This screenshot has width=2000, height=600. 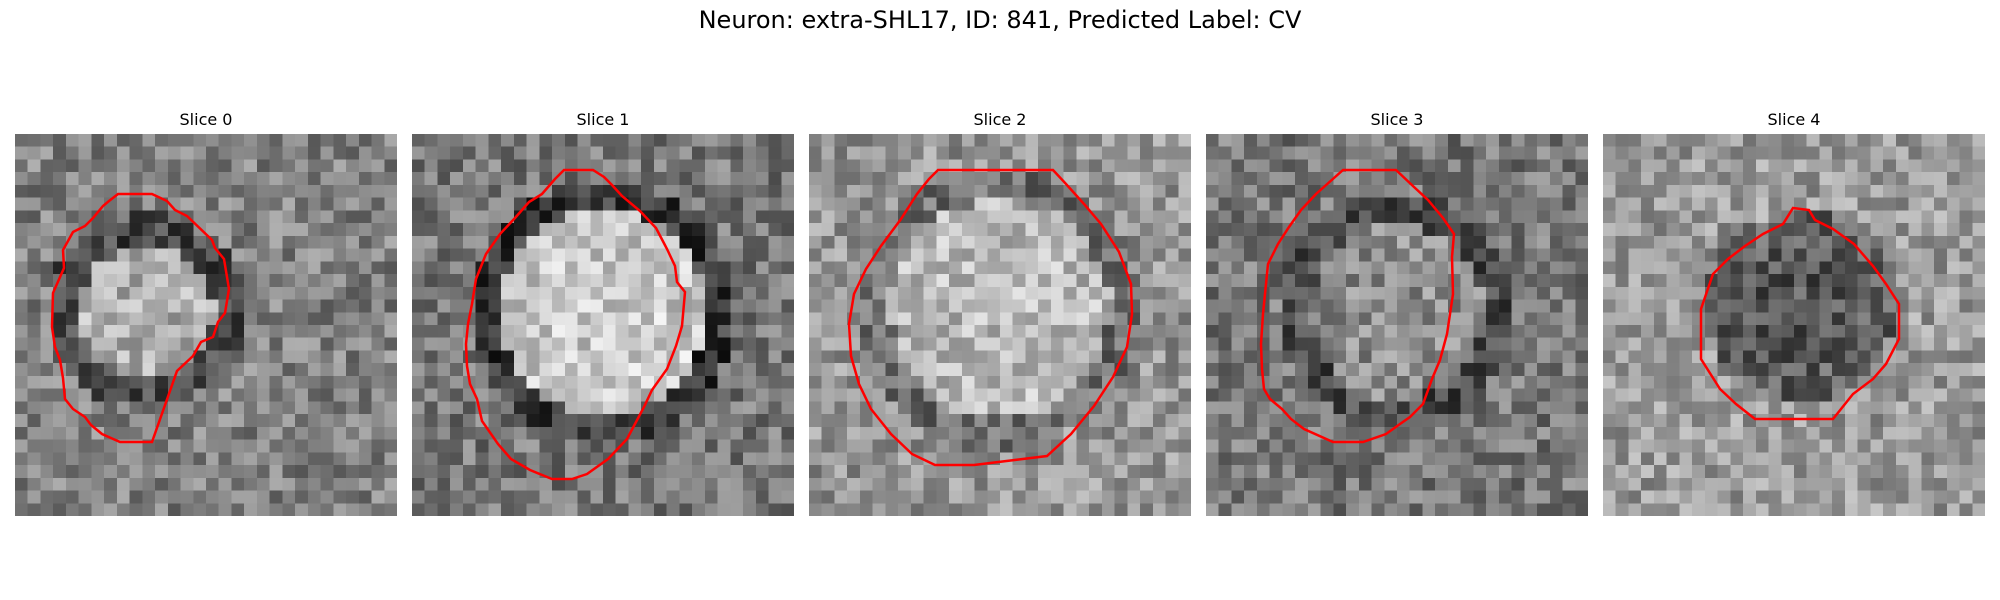 I want to click on slice-title-2: Slice 2, so click(x=1000, y=119).